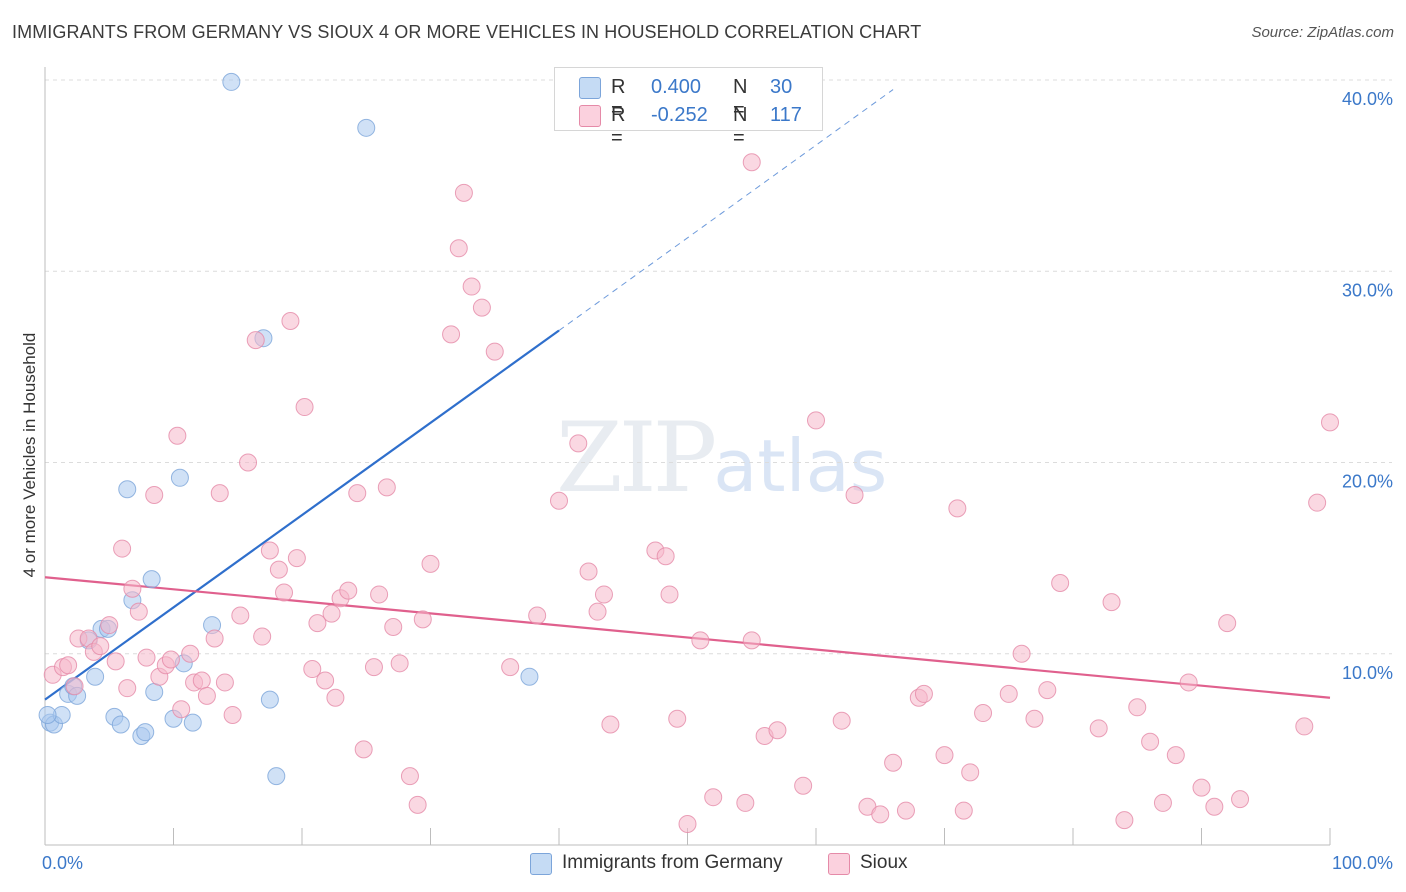  Describe the element at coordinates (679, 115) in the screenshot. I see `r-value: -0.252` at that location.